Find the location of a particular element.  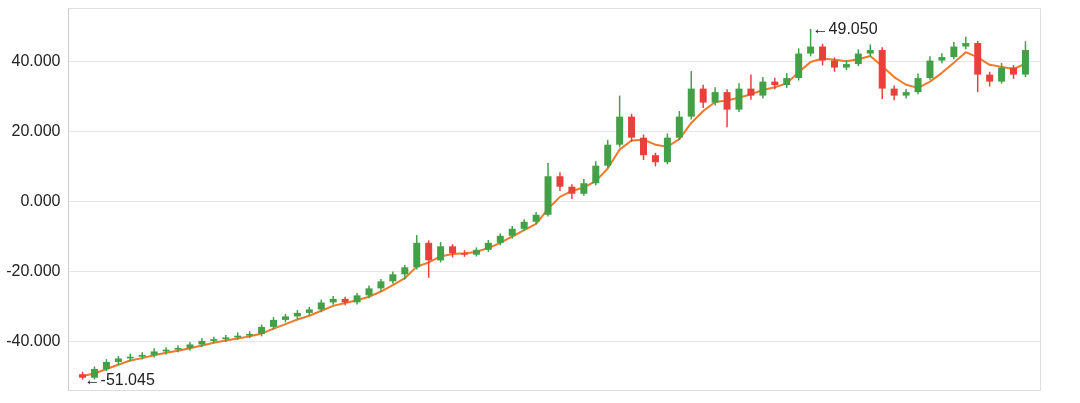

y-tick-label: 40.000 is located at coordinates (36, 61).